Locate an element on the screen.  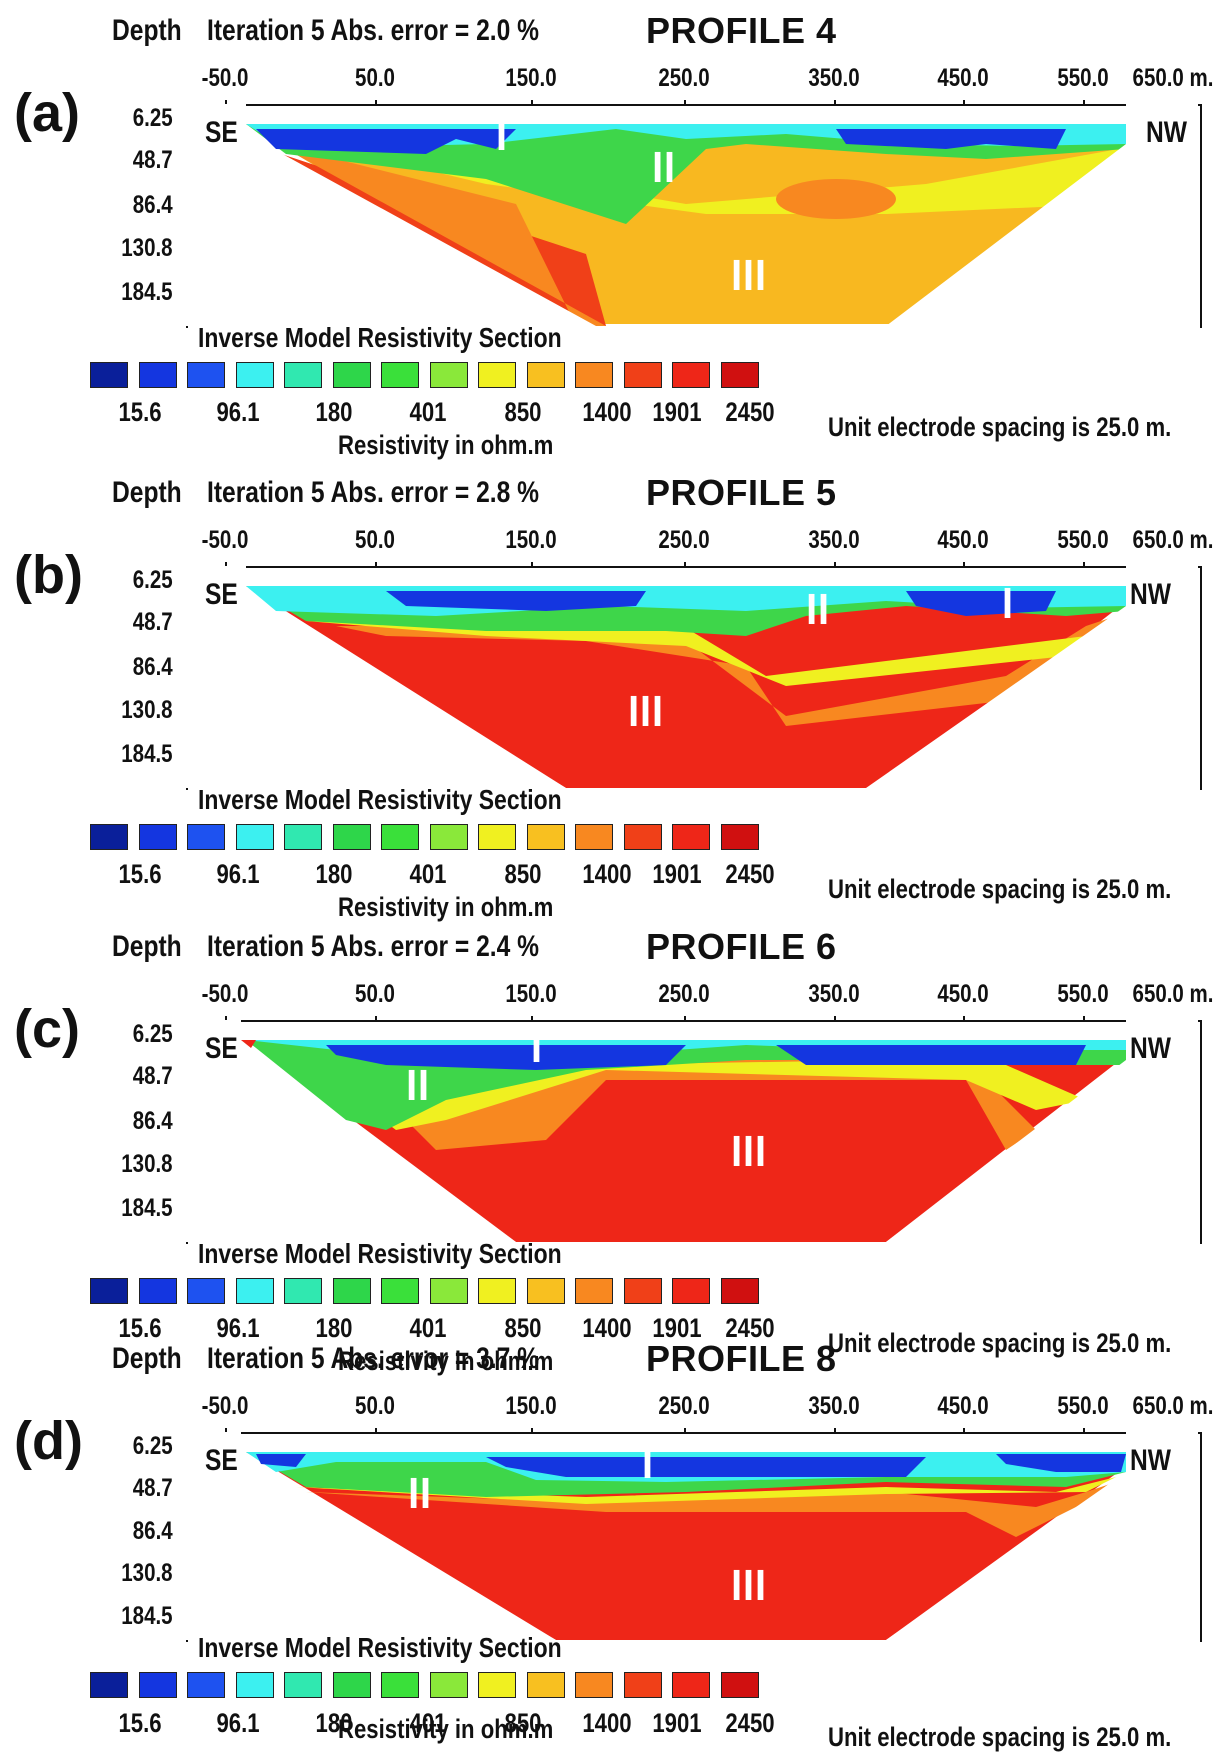
iteration-label: Iteration 5 Abs. error = 2.8 % is located at coordinates (373, 492).